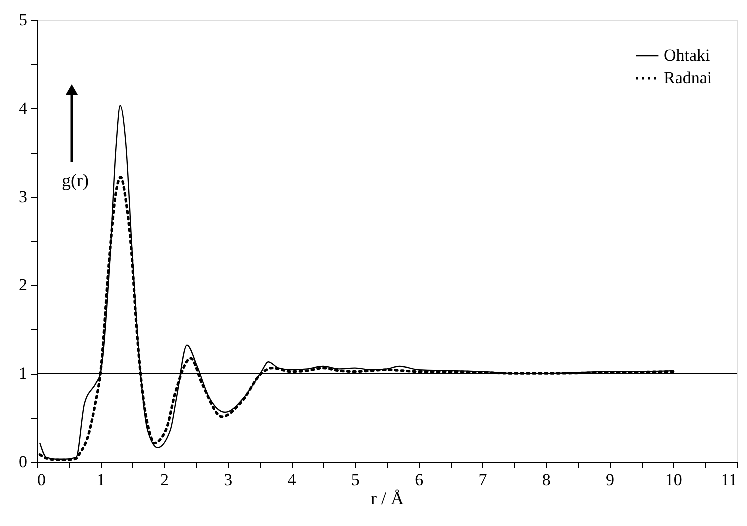 The image size is (747, 526). What do you see at coordinates (23, 196) in the screenshot?
I see `y-tick-label: 3` at bounding box center [23, 196].